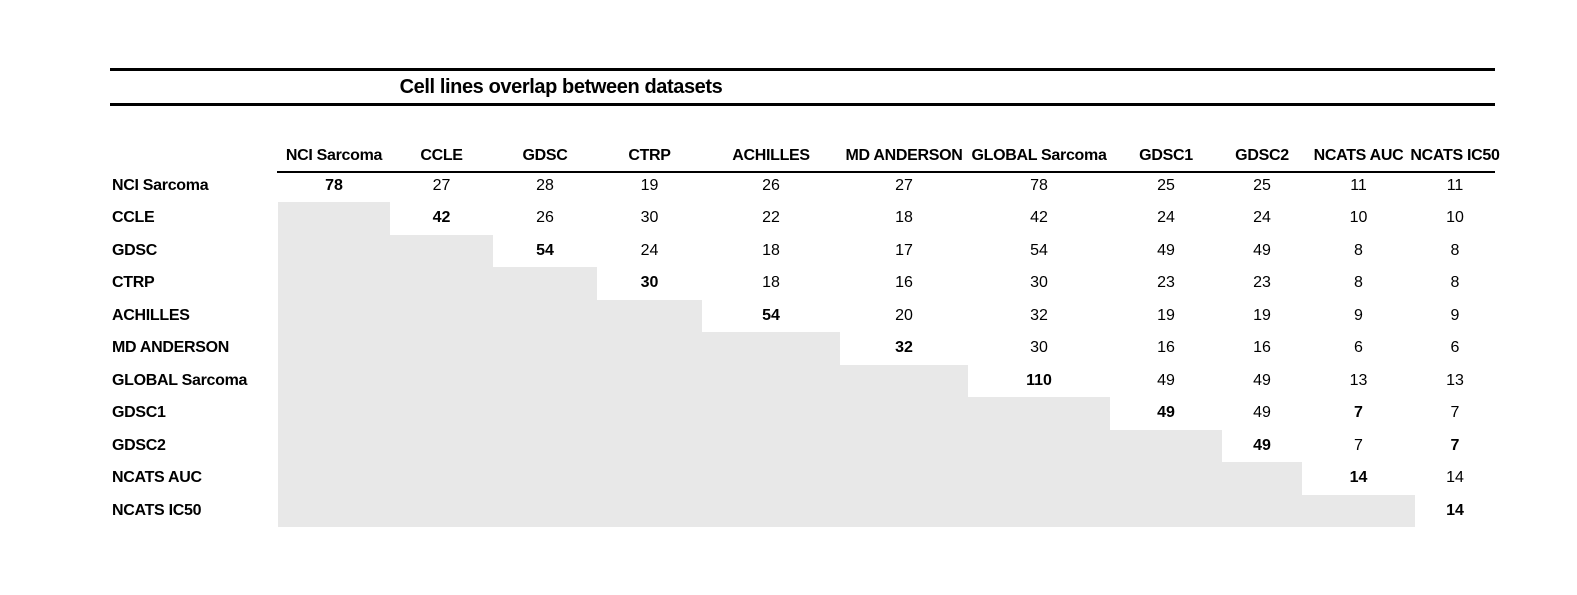  Describe the element at coordinates (441, 155) in the screenshot. I see `column-header: CCLE` at that location.